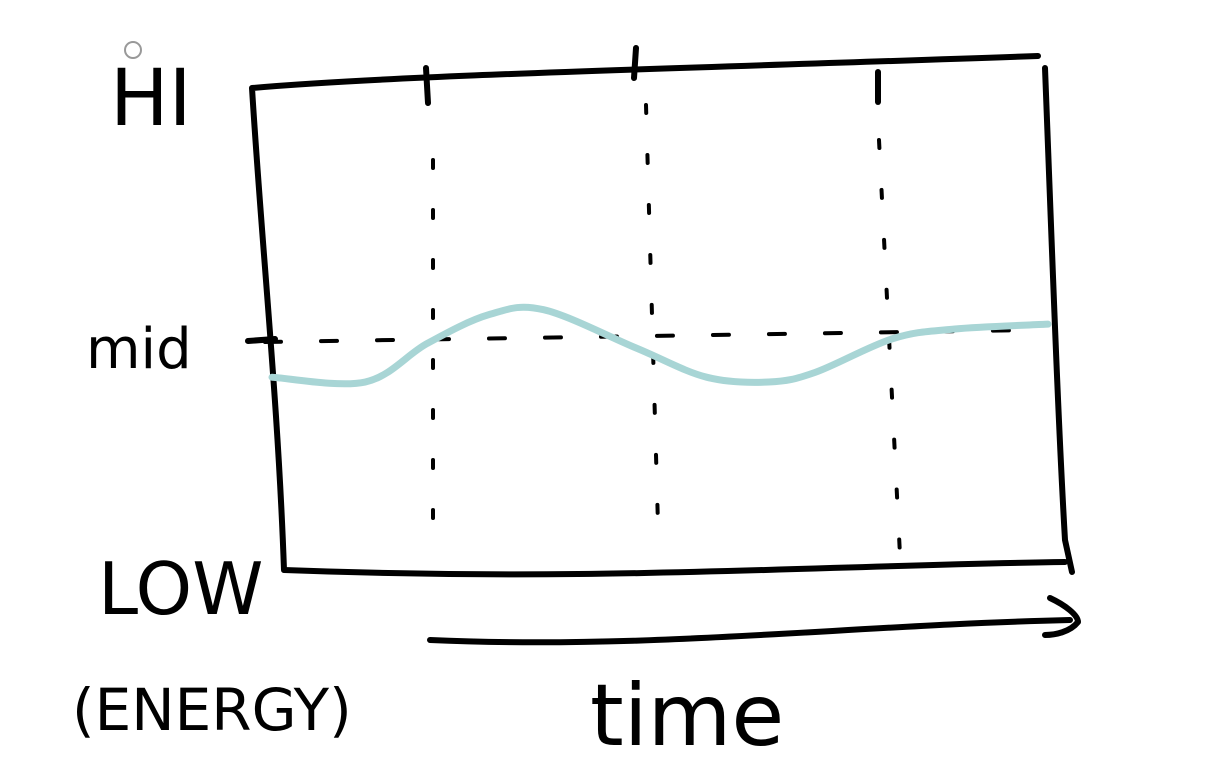  I want to click on energy-series-line, so click(660, 345).